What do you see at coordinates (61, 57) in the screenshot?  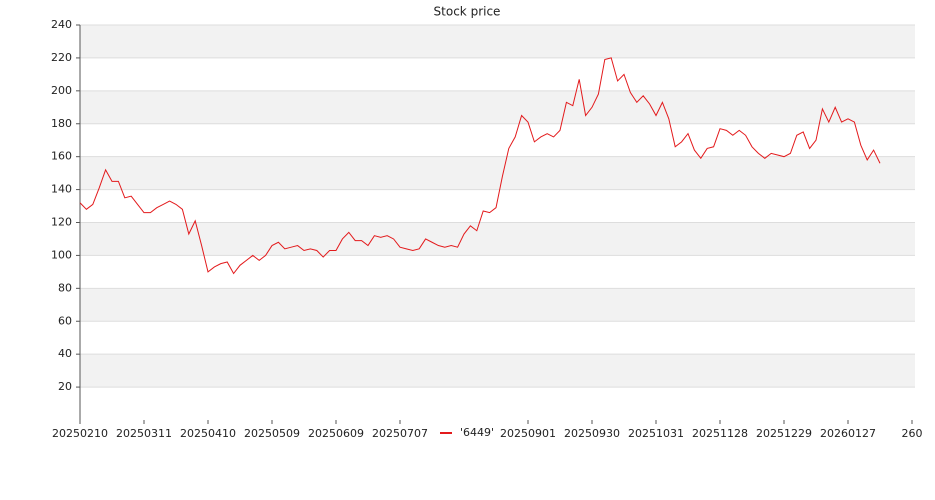 I see `y-tick-label: 220` at bounding box center [61, 57].